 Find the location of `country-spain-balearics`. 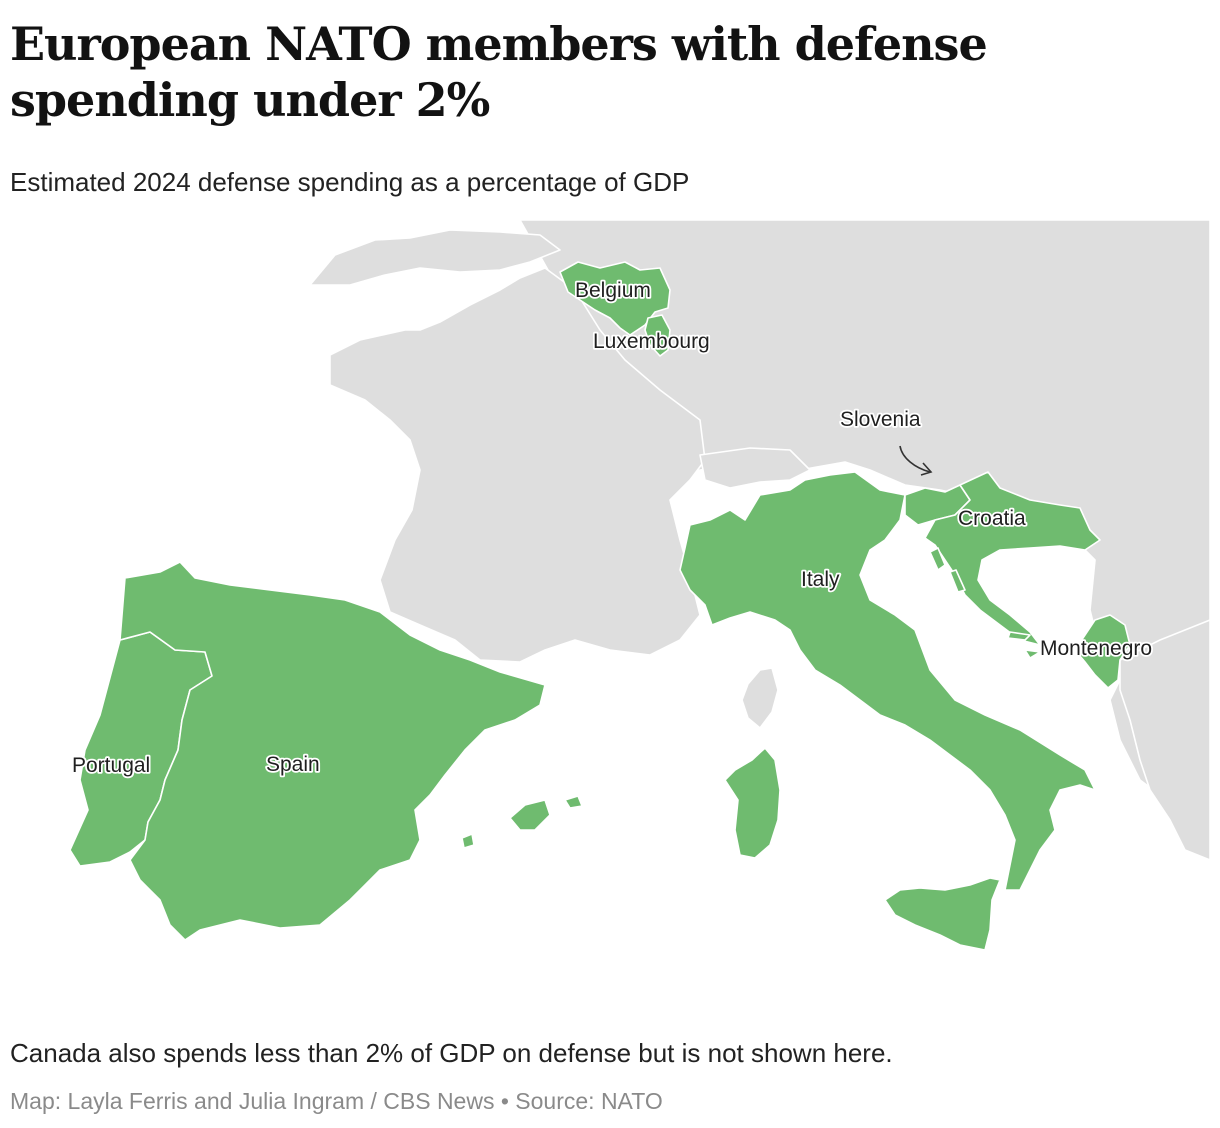

country-spain-balearics is located at coordinates (522, 822).